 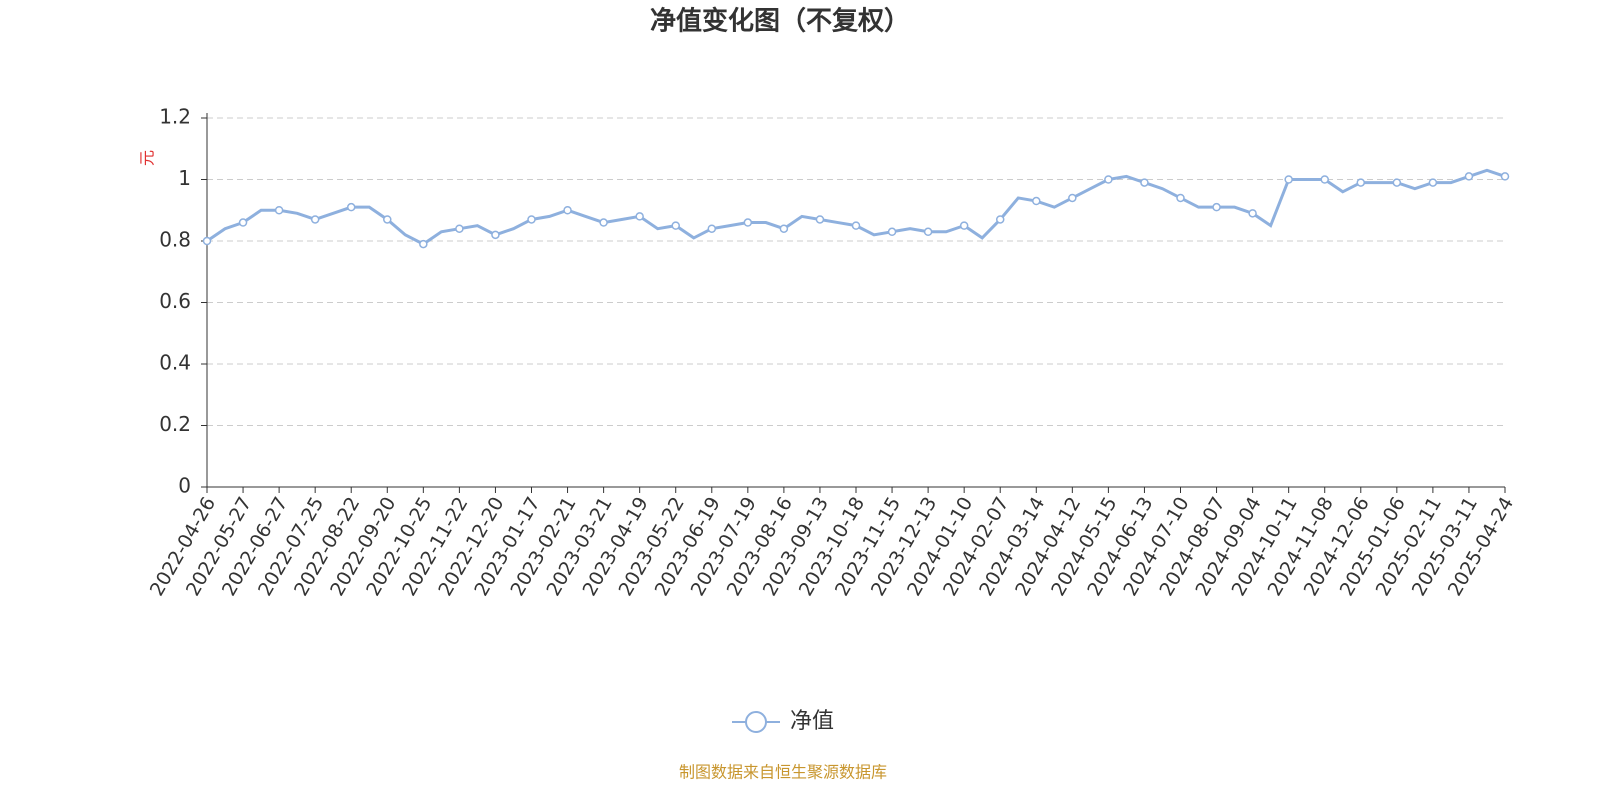 I want to click on legend-label: 净值, so click(x=812, y=721).